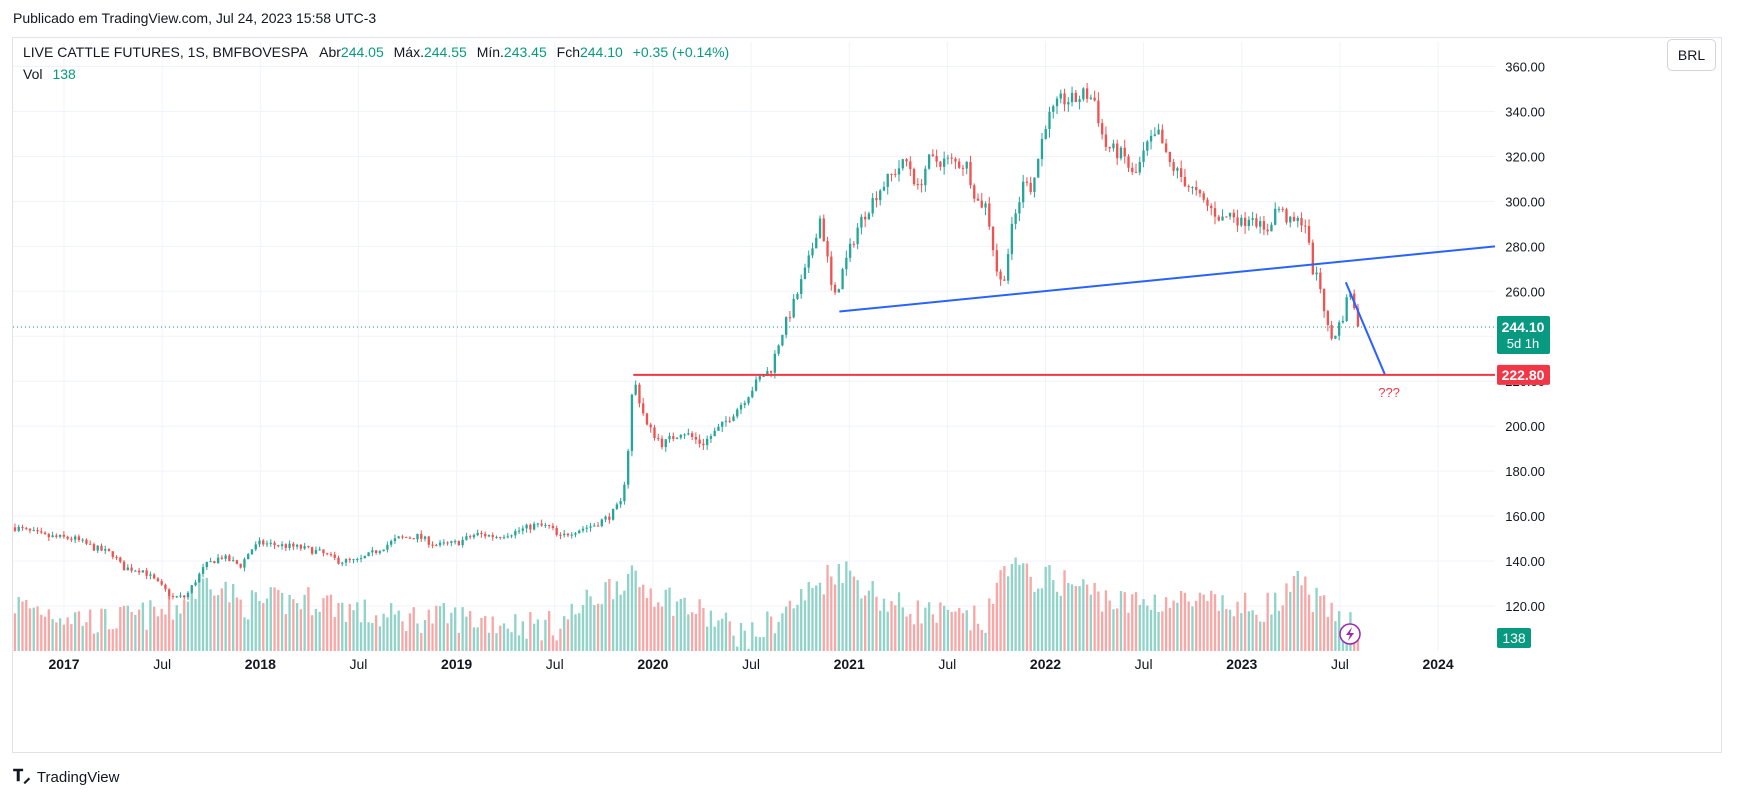  Describe the element at coordinates (162, 664) in the screenshot. I see `x-tick-label: Jul` at that location.